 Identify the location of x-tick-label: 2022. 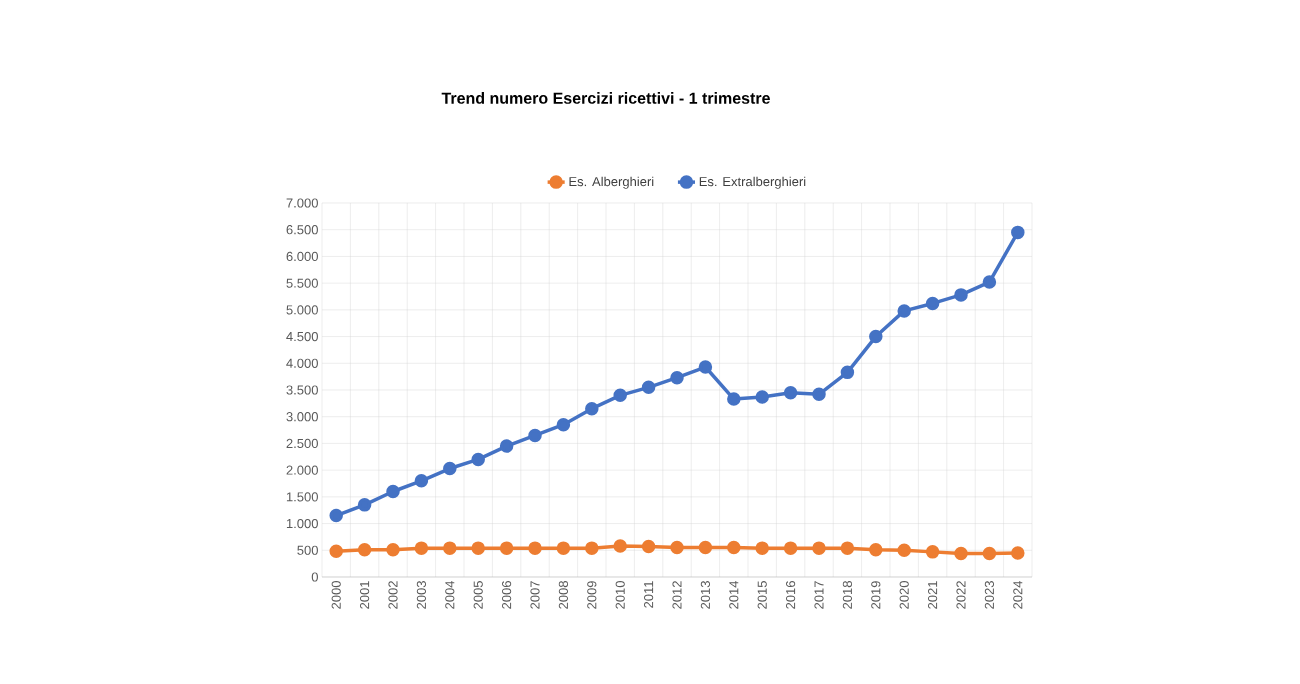
(961, 595).